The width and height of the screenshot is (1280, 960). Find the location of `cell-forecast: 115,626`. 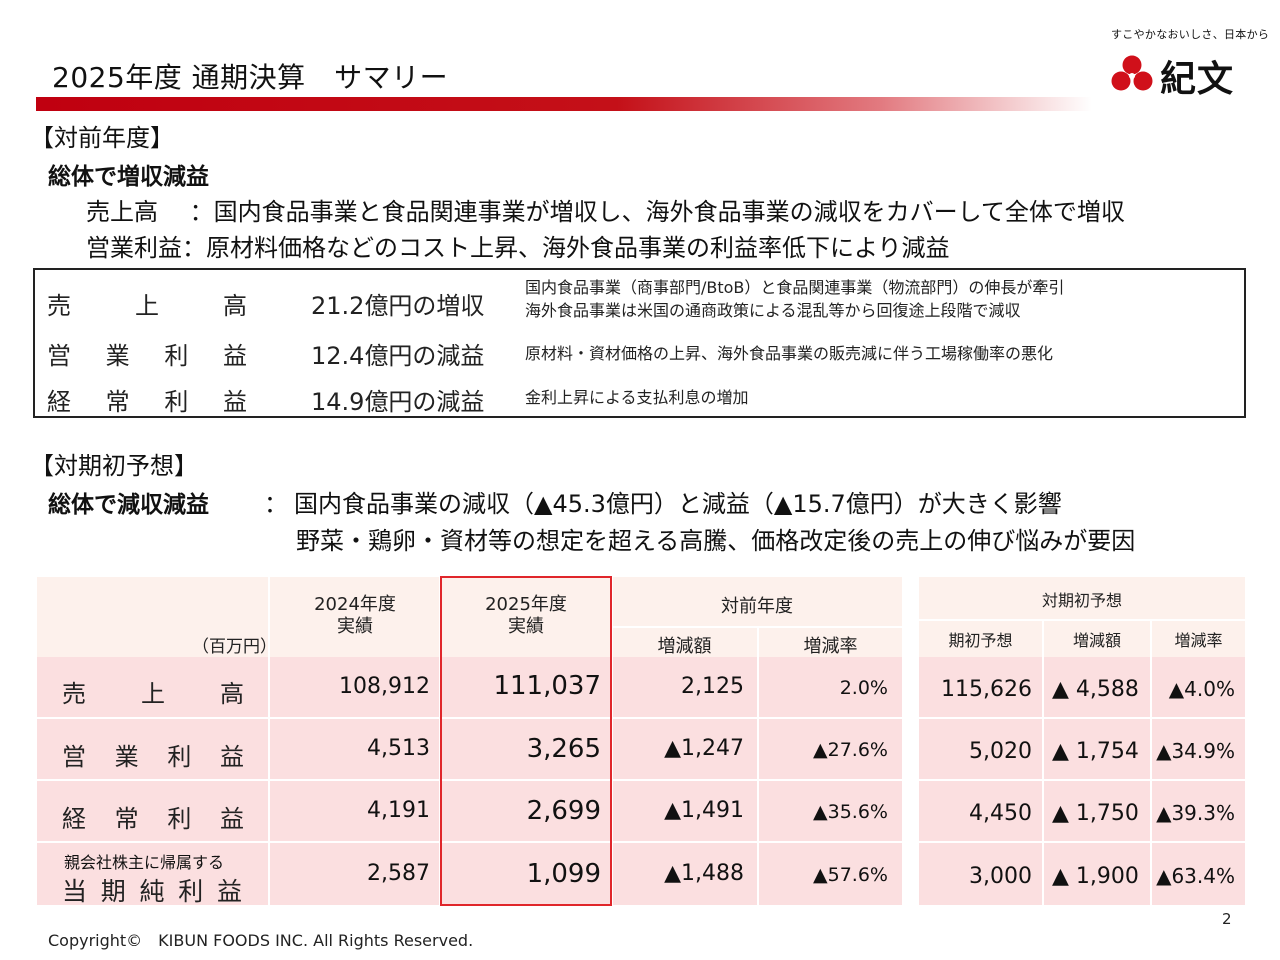

cell-forecast: 115,626 is located at coordinates (986, 689).